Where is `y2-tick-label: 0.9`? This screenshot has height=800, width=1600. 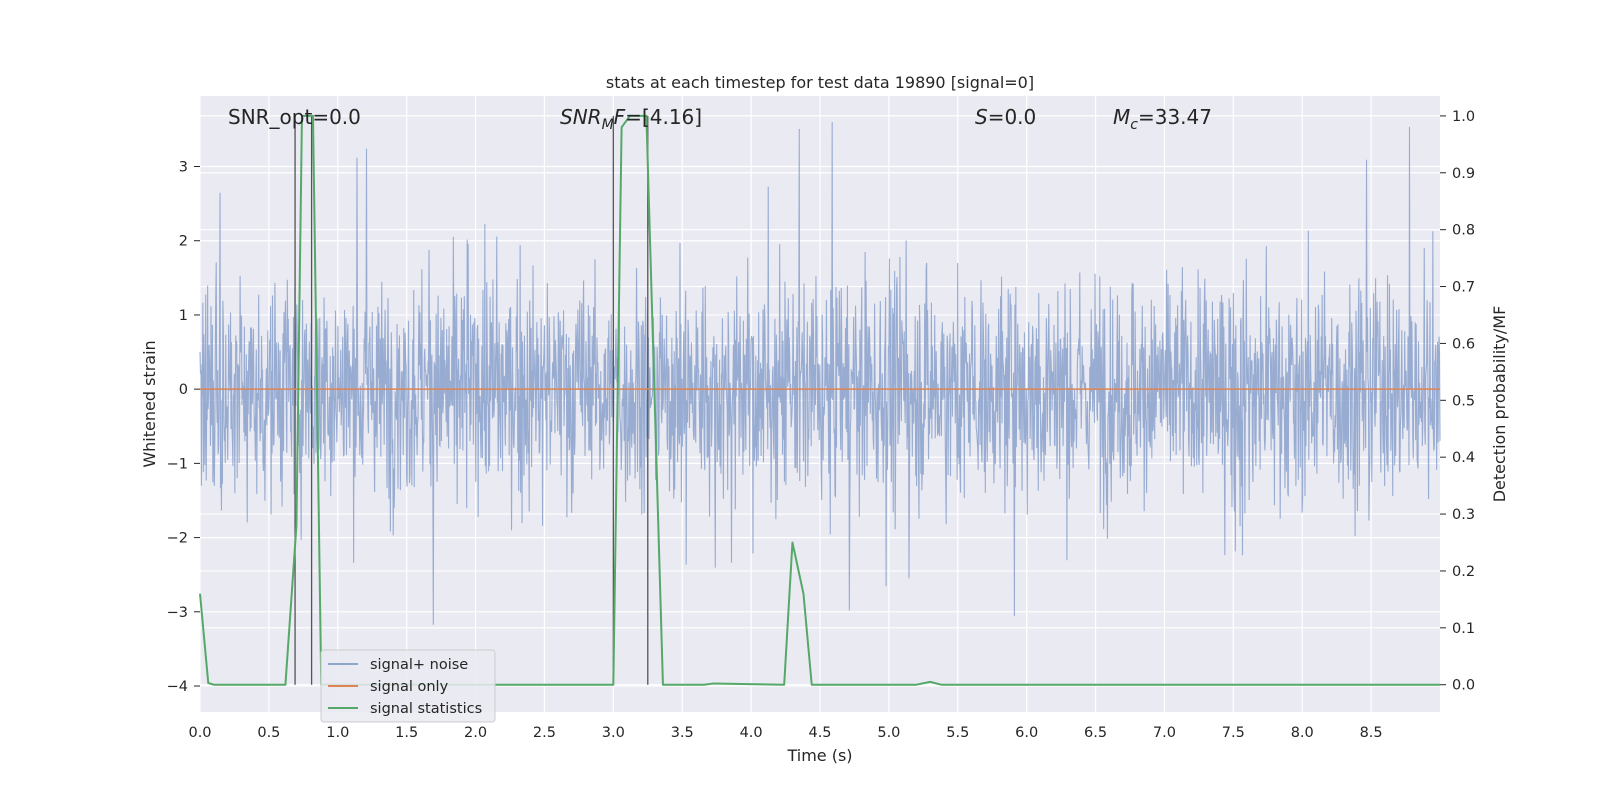 y2-tick-label: 0.9 is located at coordinates (1463, 174).